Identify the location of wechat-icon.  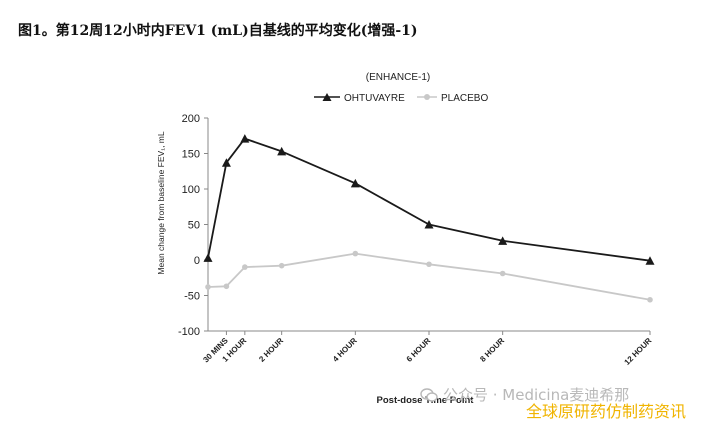
(429, 394).